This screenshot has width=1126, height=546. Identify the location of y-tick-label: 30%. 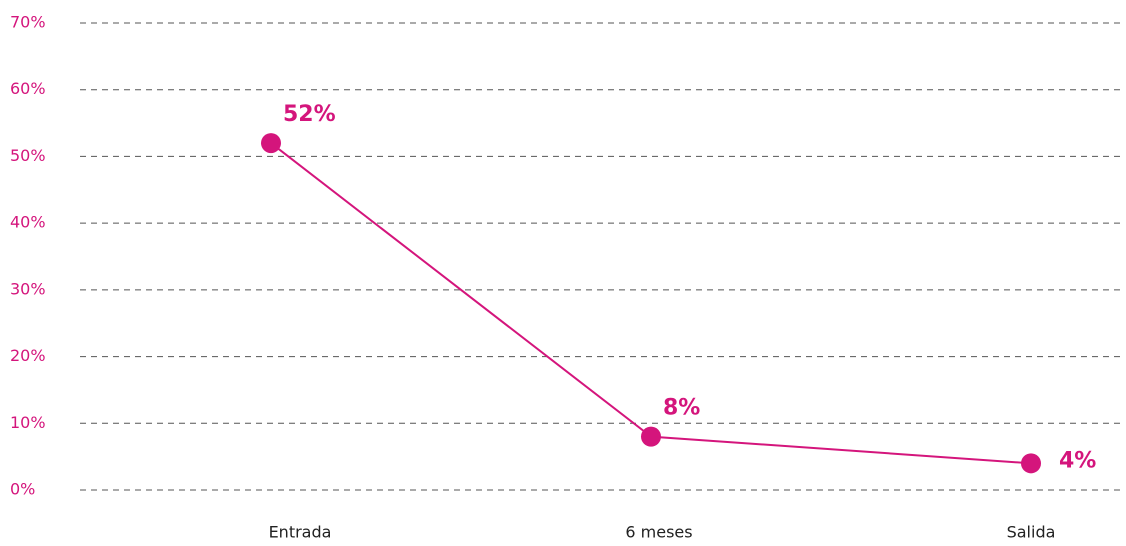
(28, 288).